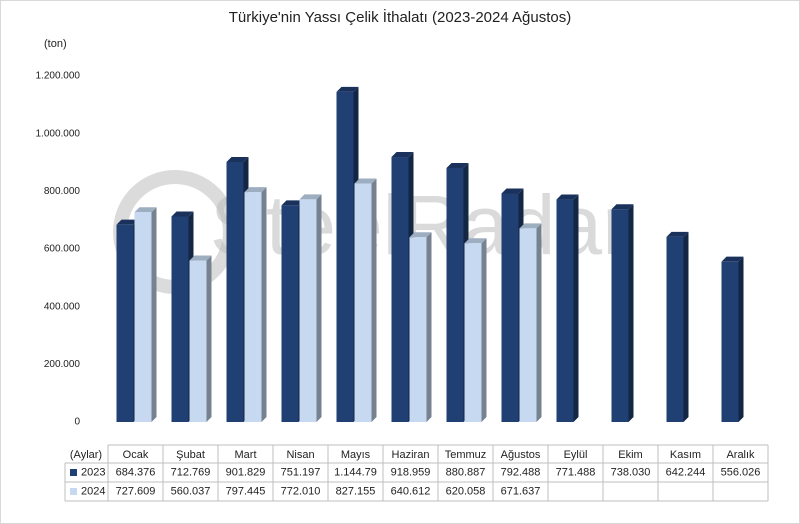 This screenshot has width=800, height=524. Describe the element at coordinates (686, 472) in the screenshot. I see `data-label: 642.244` at that location.